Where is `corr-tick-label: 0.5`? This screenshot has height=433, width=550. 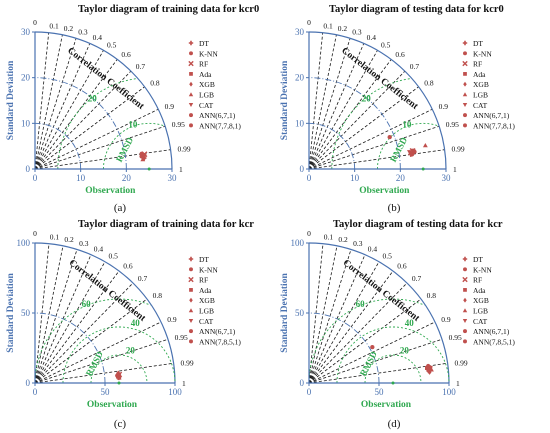 corr-tick-label: 0.5 is located at coordinates (114, 256).